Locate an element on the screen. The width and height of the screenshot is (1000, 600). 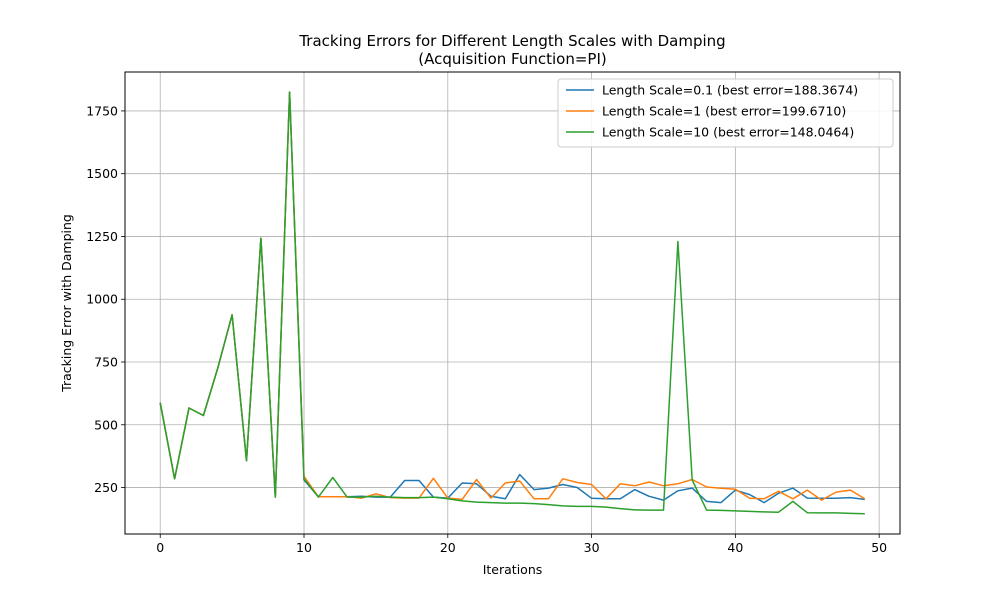
y-tick-label: 750 is located at coordinates (106, 362).